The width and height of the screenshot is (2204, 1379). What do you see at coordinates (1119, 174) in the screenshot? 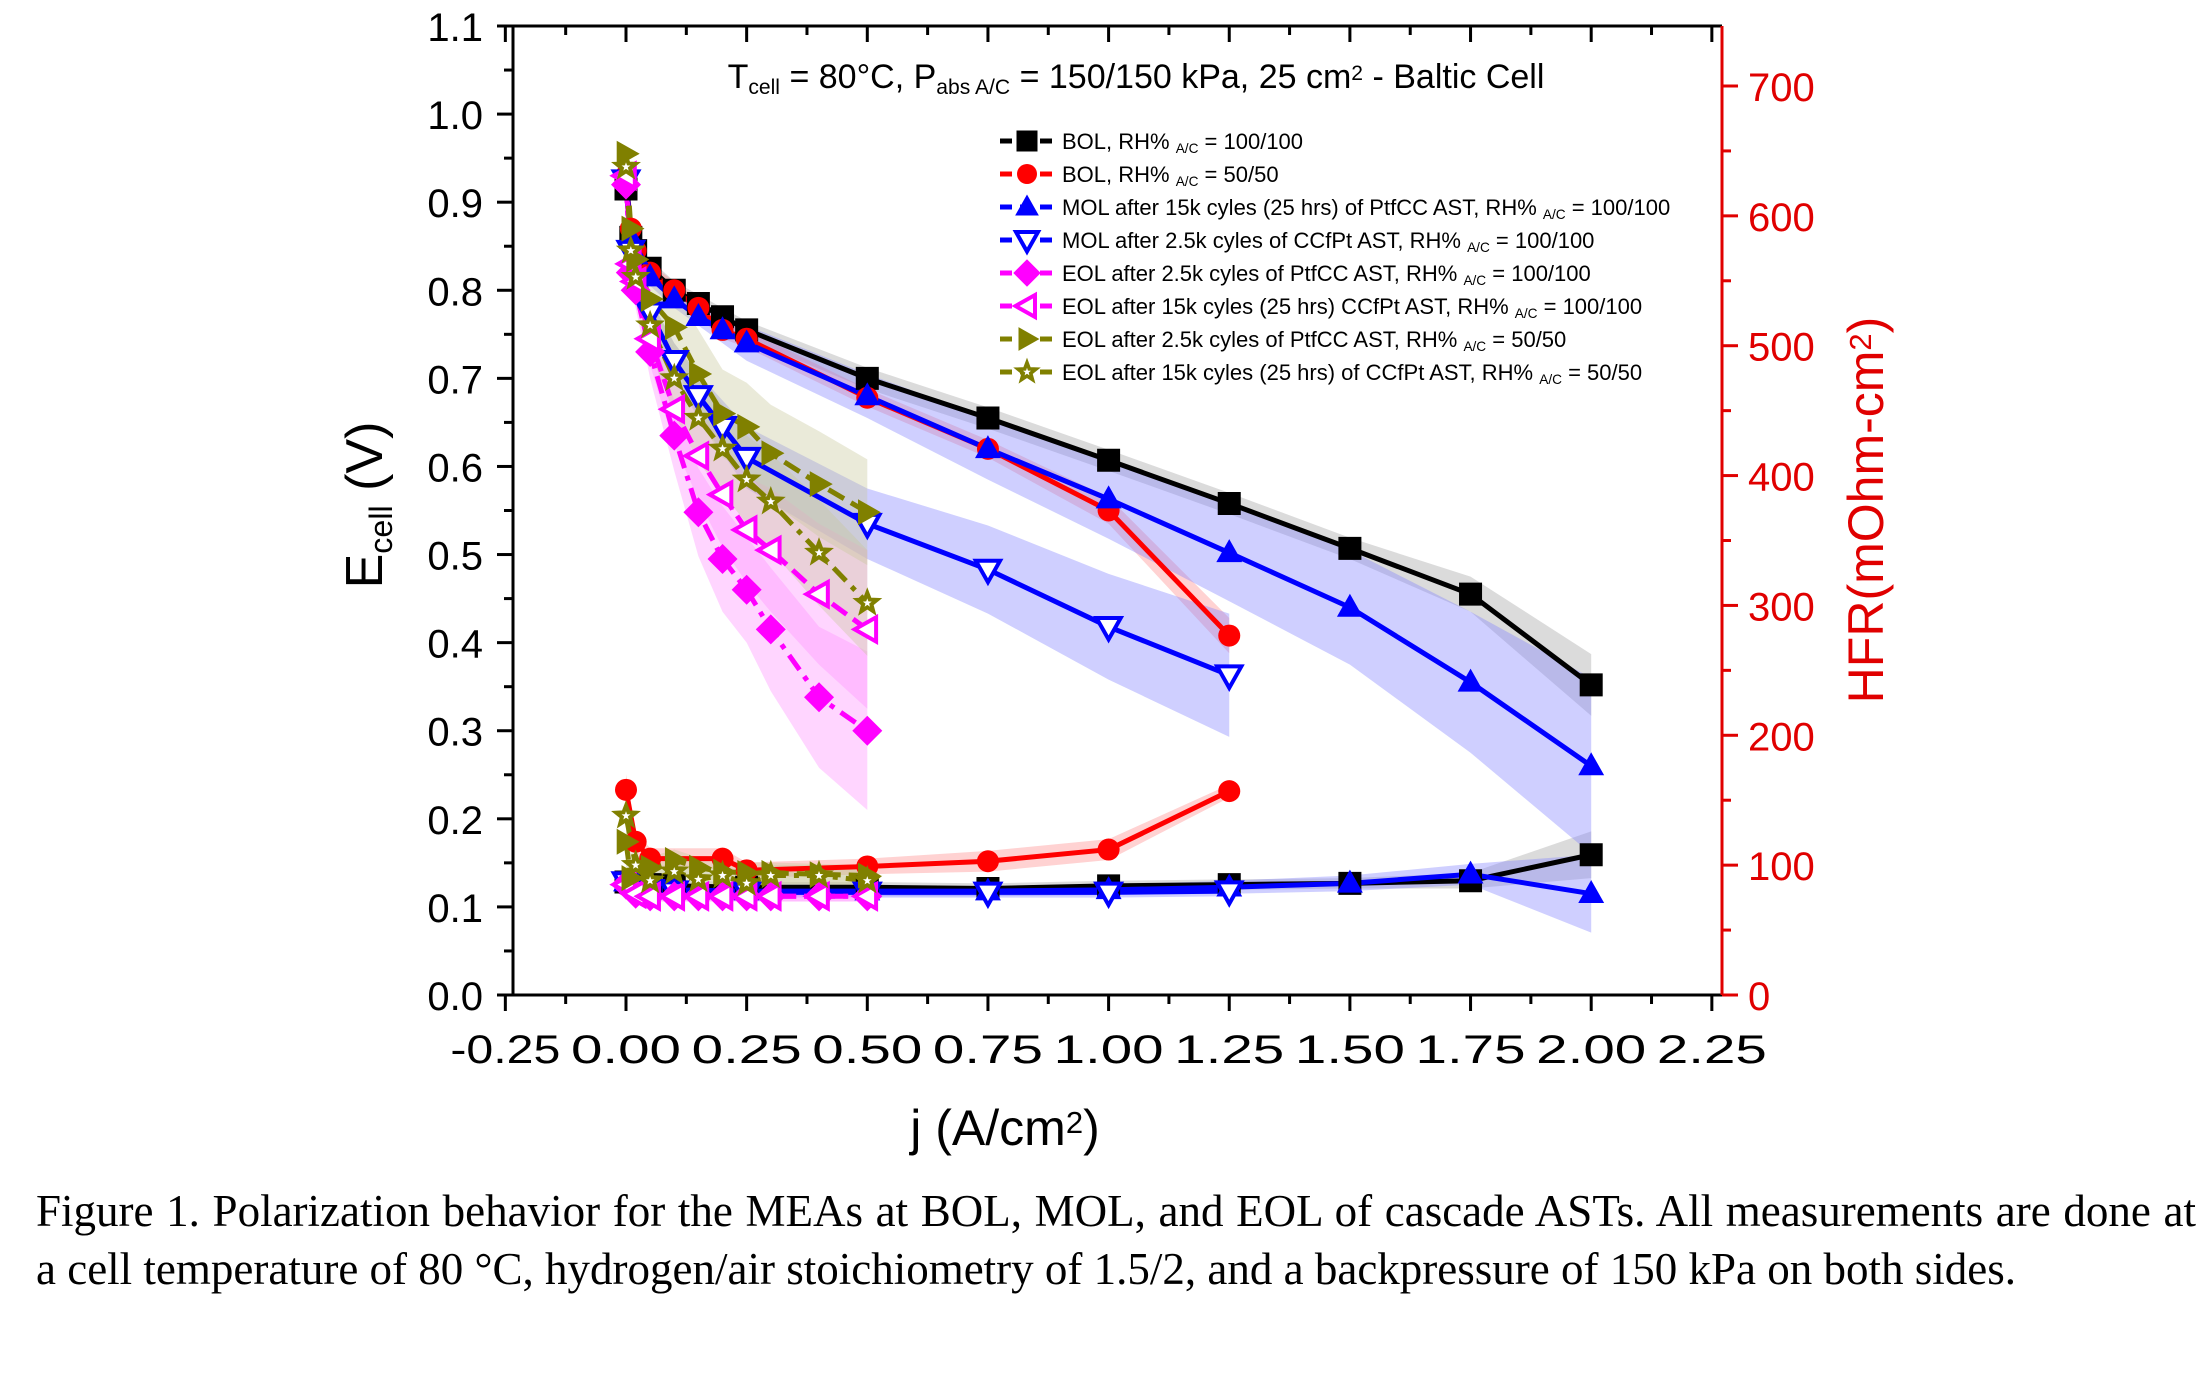
I see `legend-label-part: BOL, RH%` at bounding box center [1119, 174].